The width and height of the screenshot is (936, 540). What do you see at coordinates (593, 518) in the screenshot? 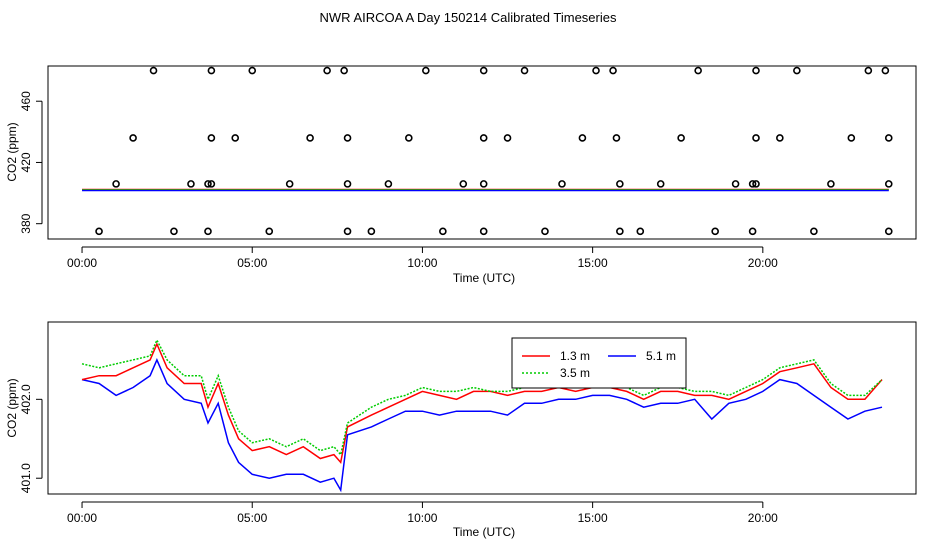
I see `bottom-x-tick-label: 15:00` at bounding box center [593, 518].